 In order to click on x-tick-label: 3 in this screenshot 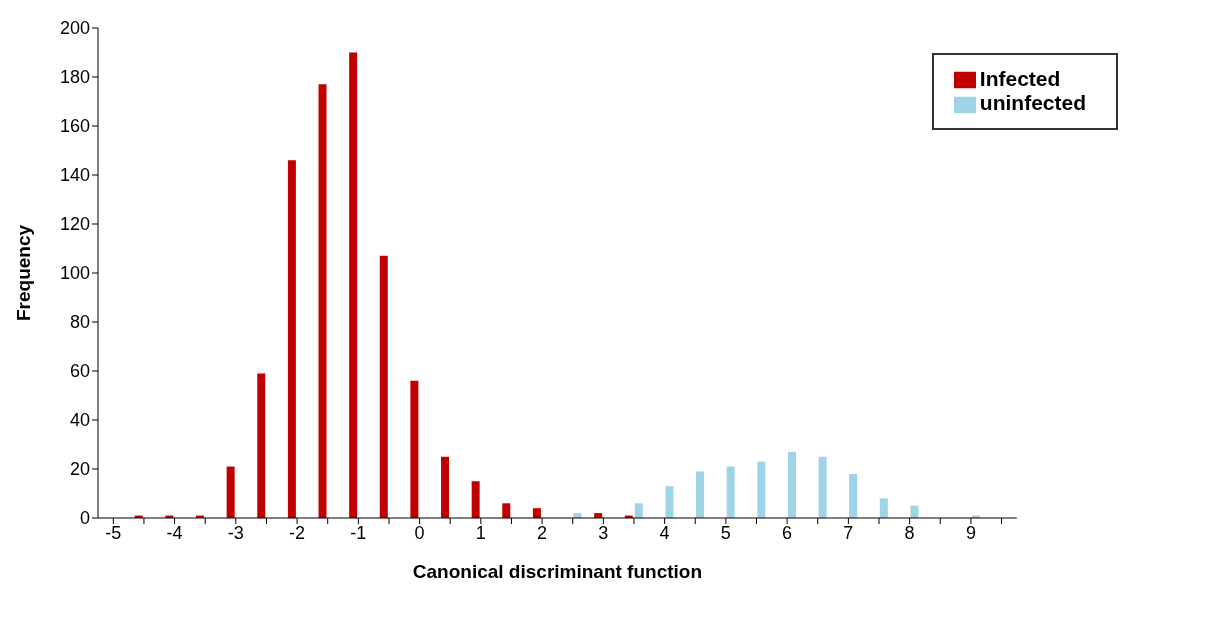, I will do `click(603, 532)`.